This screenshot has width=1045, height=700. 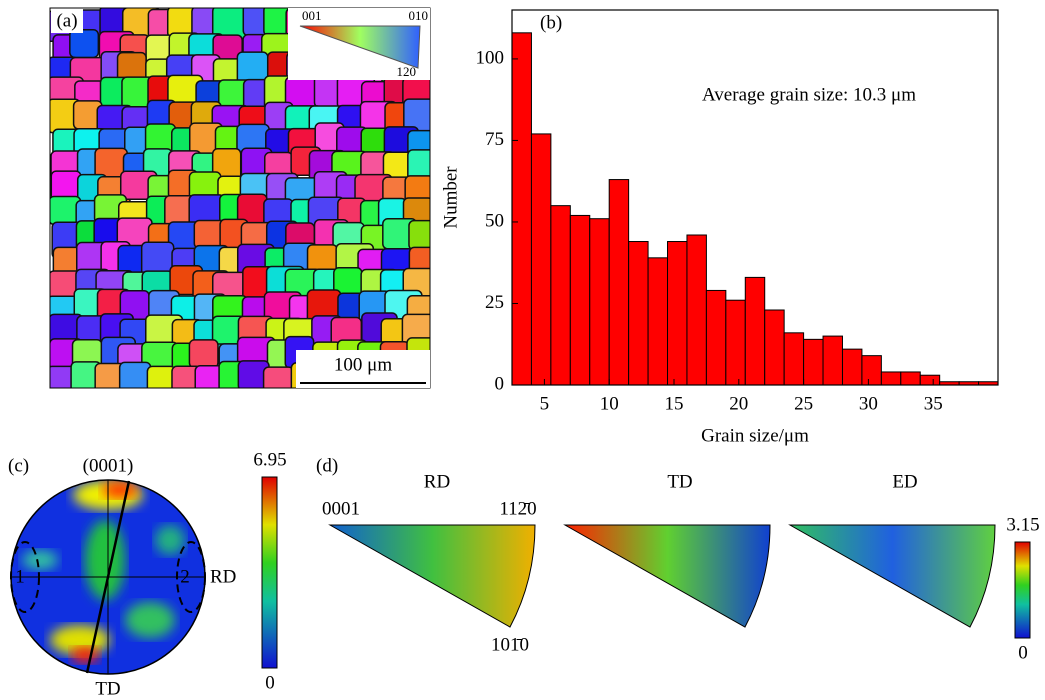 What do you see at coordinates (755, 435) in the screenshot?
I see `x-axis-label: Grain size/μm` at bounding box center [755, 435].